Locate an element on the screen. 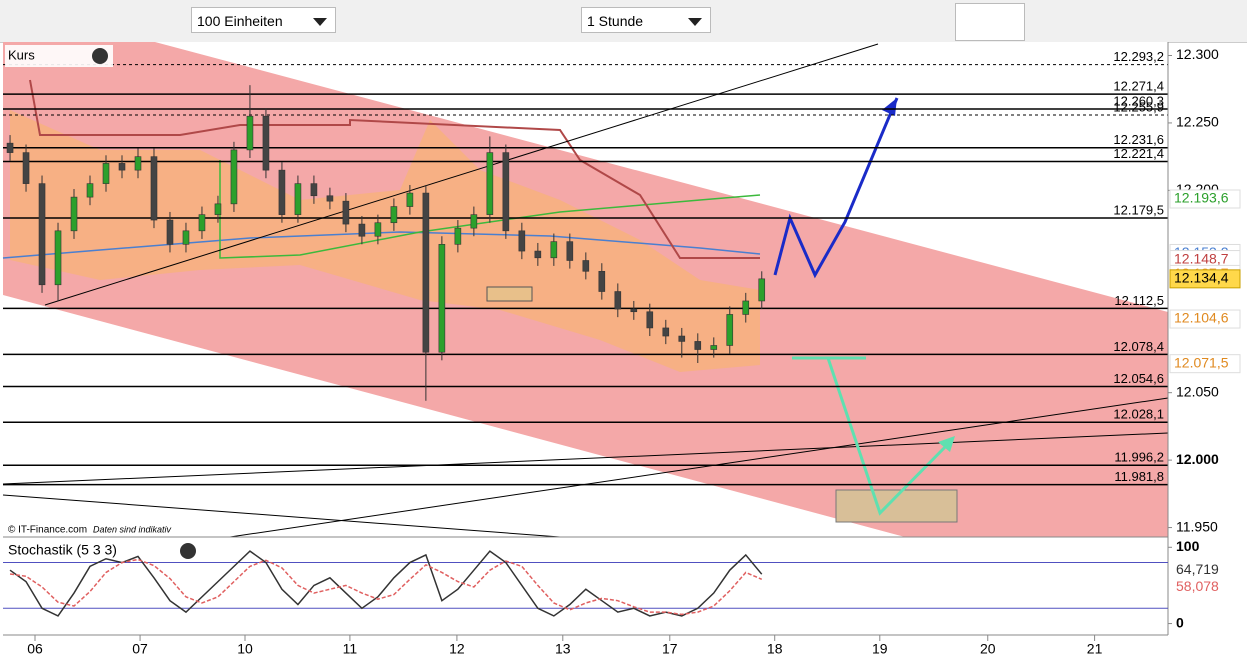 This screenshot has height=665, width=1247. y-tick-label: 100 is located at coordinates (1188, 546).